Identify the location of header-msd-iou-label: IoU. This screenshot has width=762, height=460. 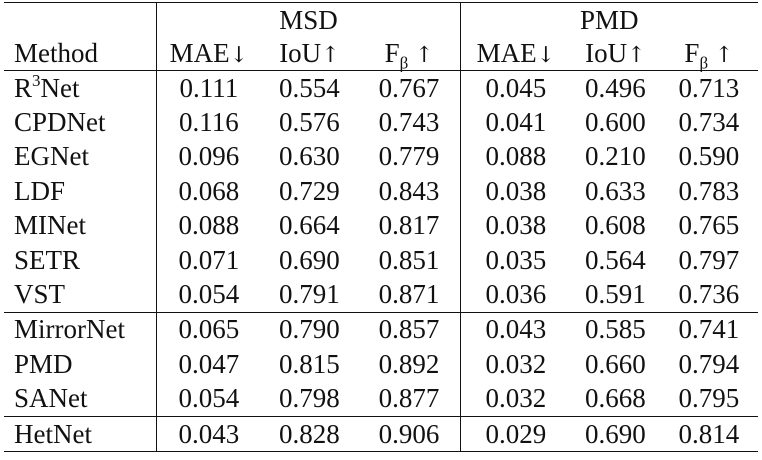
(300, 53).